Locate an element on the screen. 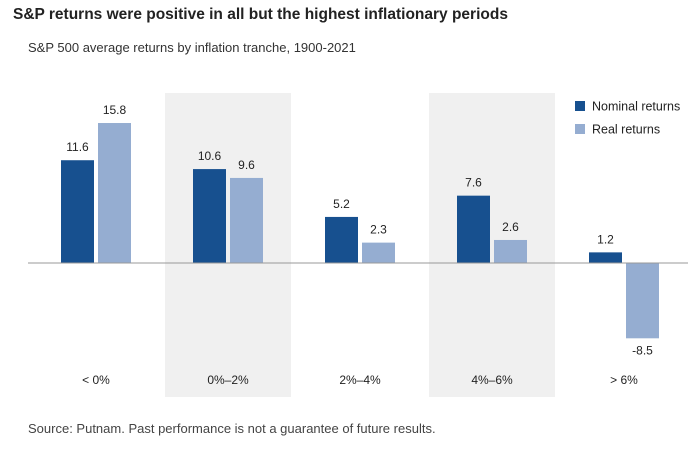 The image size is (700, 463). category-label: < 0% is located at coordinates (96, 380).